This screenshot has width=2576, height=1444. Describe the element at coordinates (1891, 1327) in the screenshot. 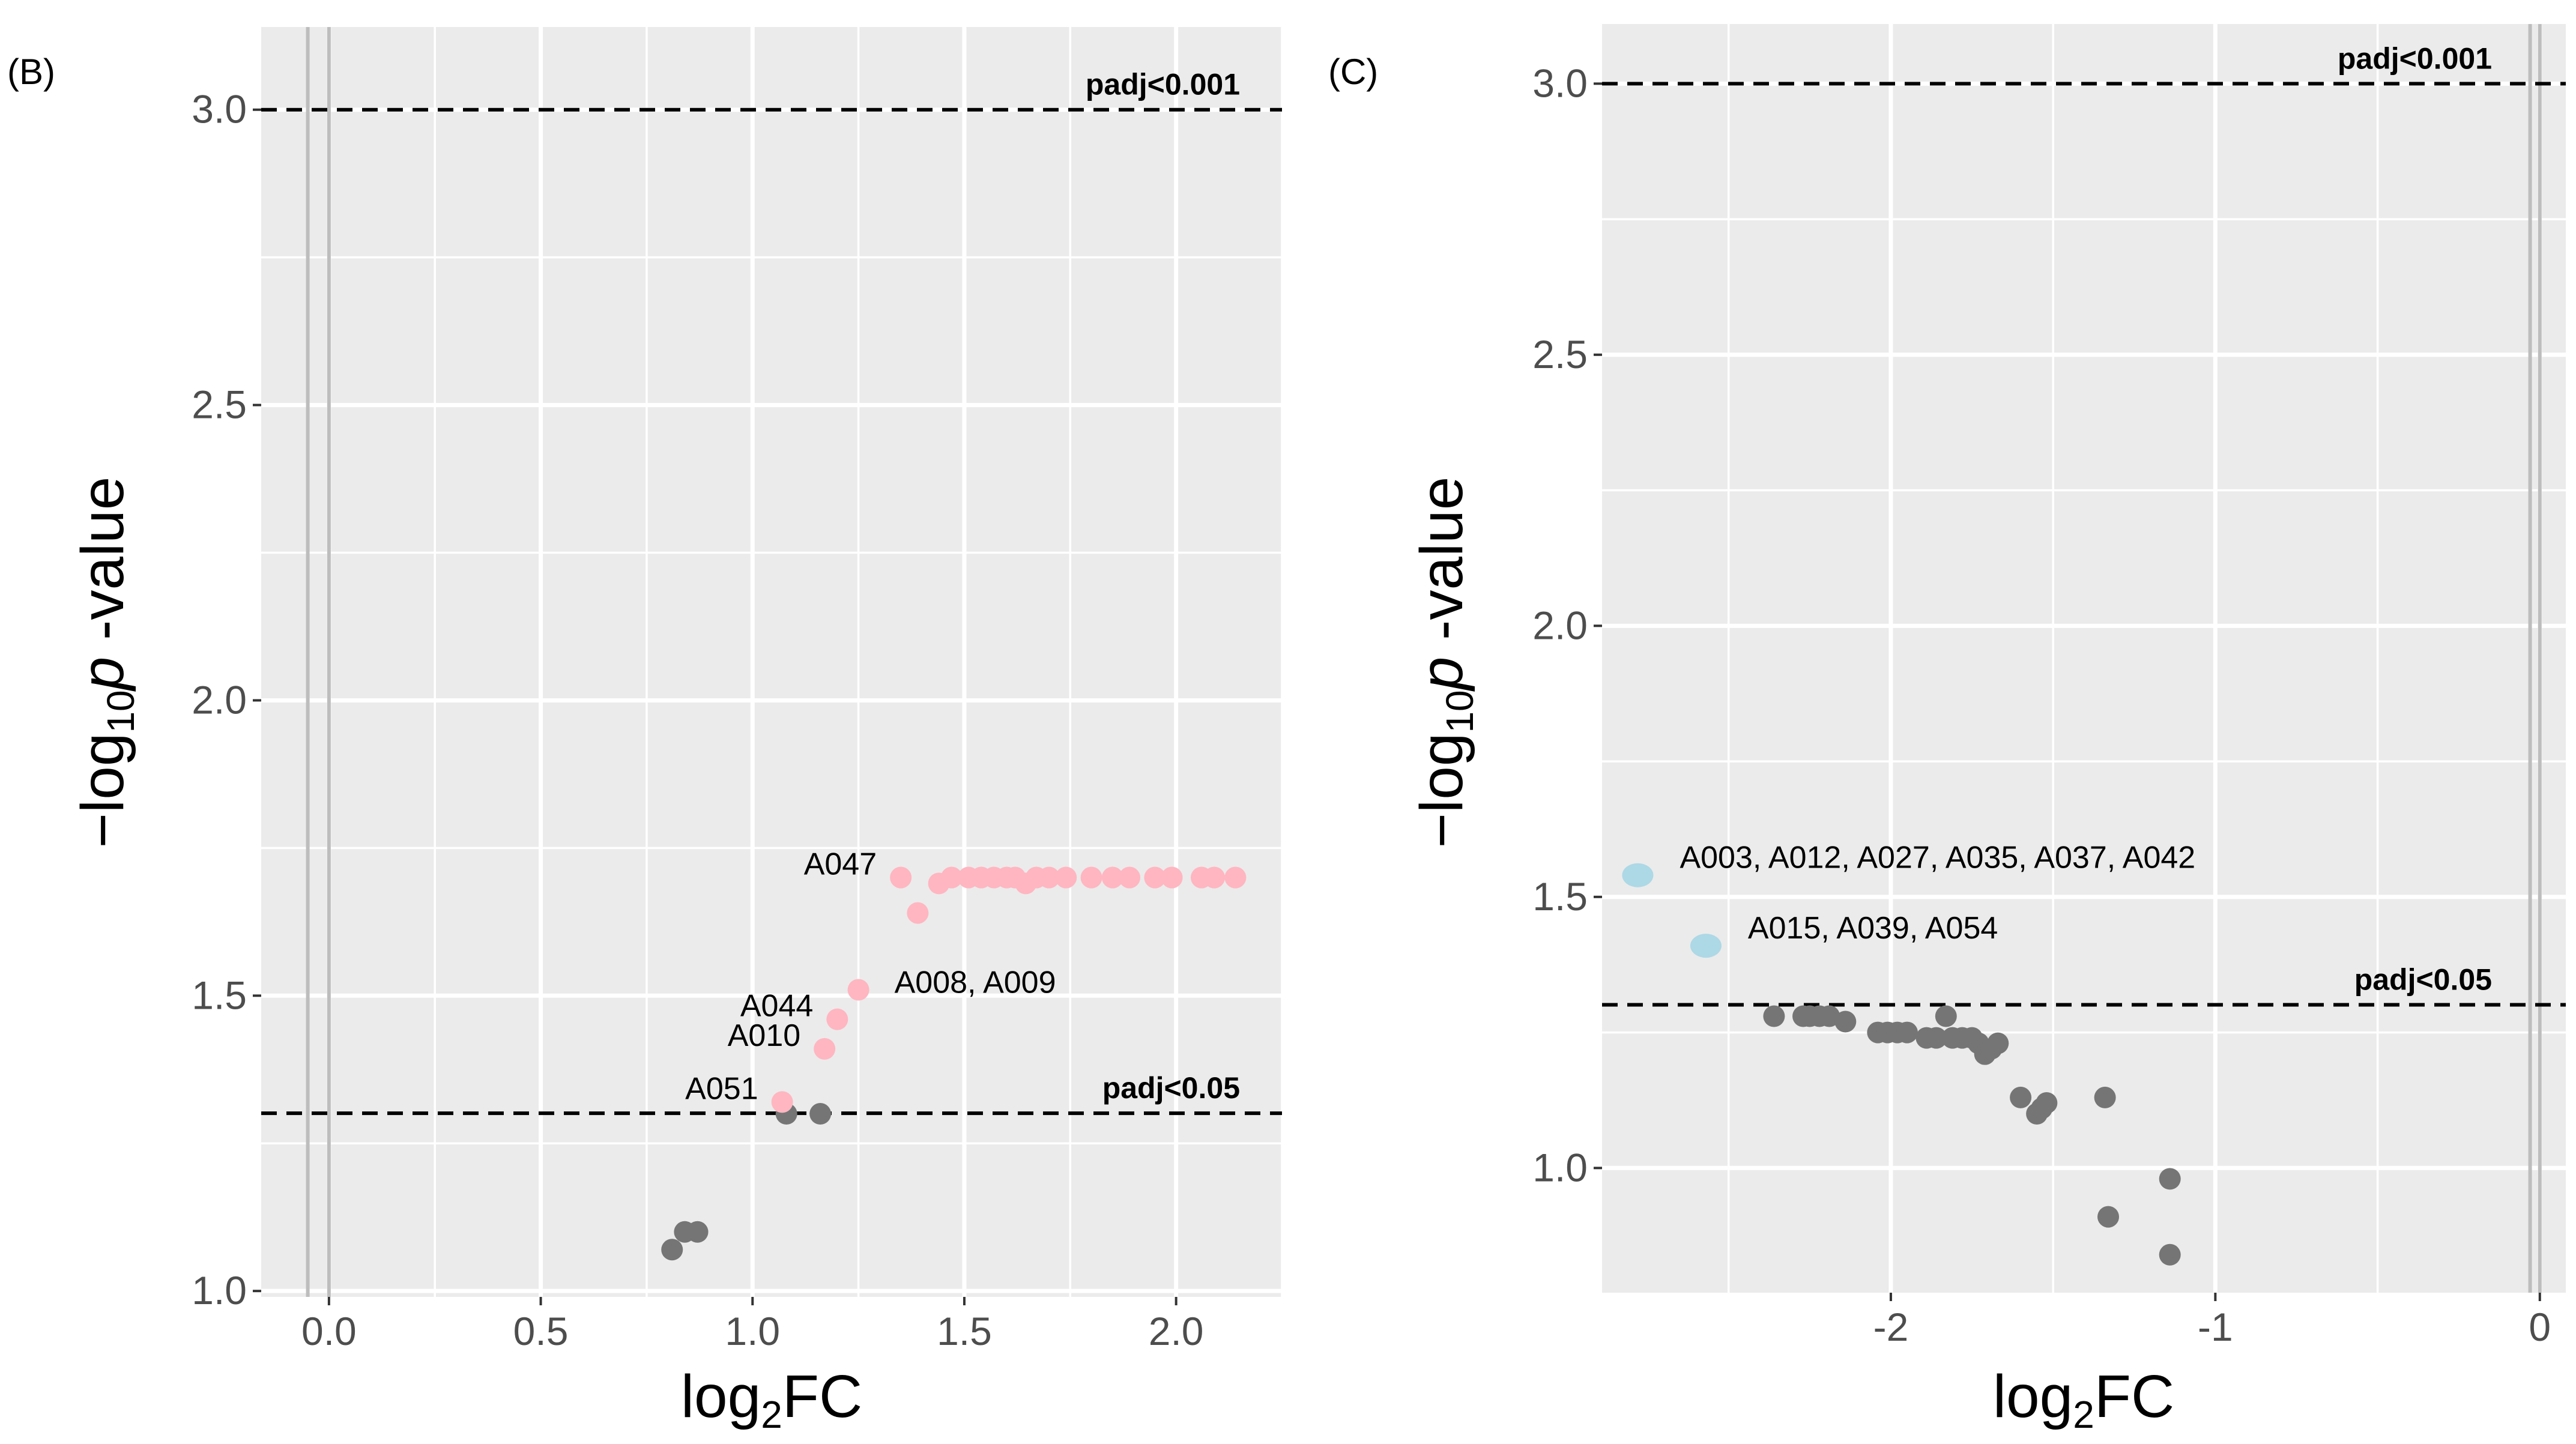

I see `x-tick-label: -2` at that location.